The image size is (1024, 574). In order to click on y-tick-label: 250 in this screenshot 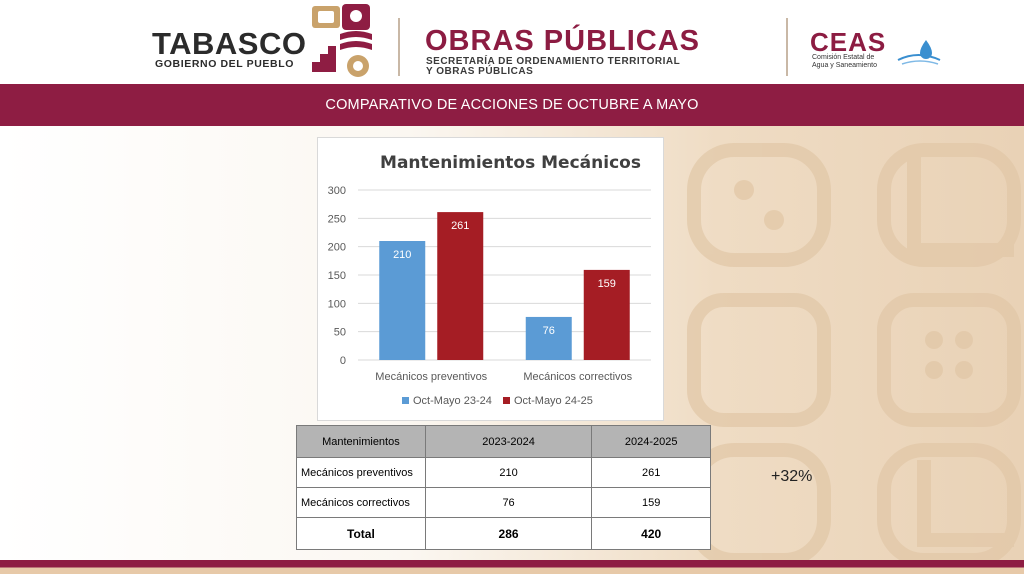, I will do `click(337, 219)`.